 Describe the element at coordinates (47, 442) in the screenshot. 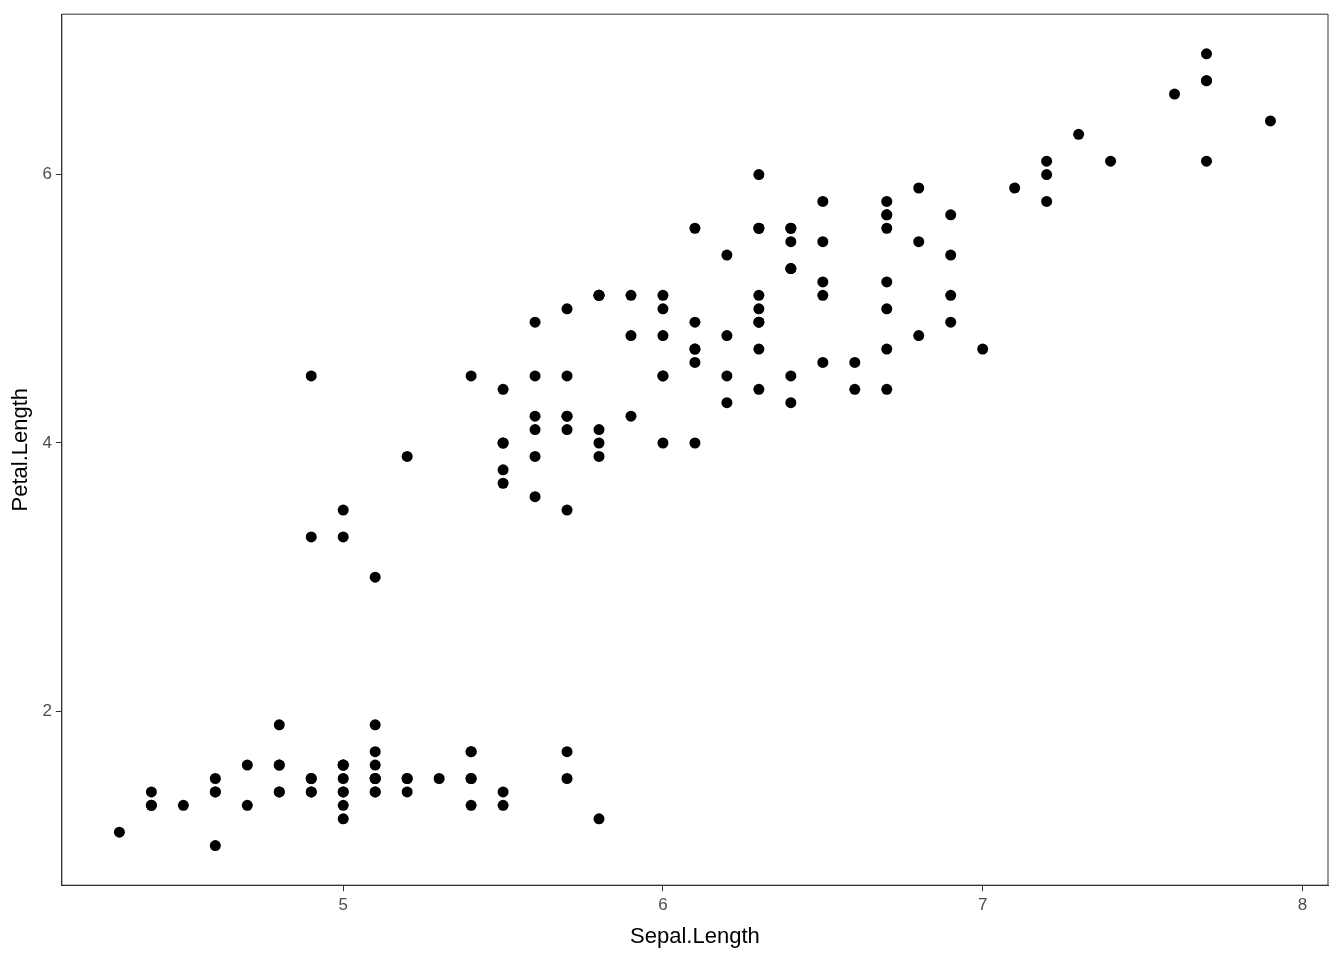

I see `y-tick-label: 4` at that location.